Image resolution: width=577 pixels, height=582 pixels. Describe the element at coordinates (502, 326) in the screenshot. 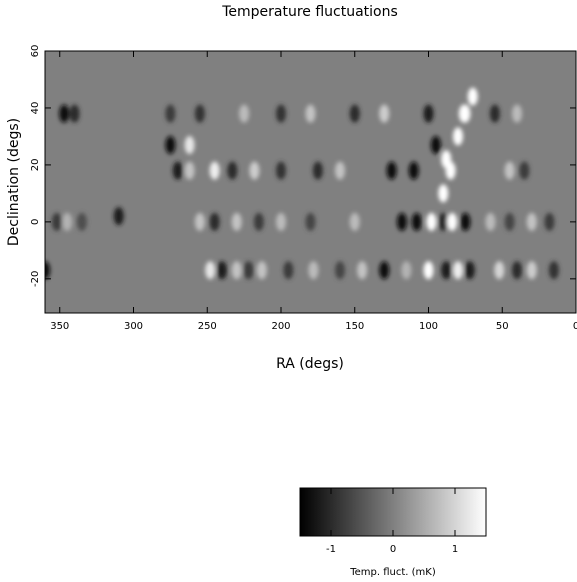

I see `x-tick-label: 50` at that location.